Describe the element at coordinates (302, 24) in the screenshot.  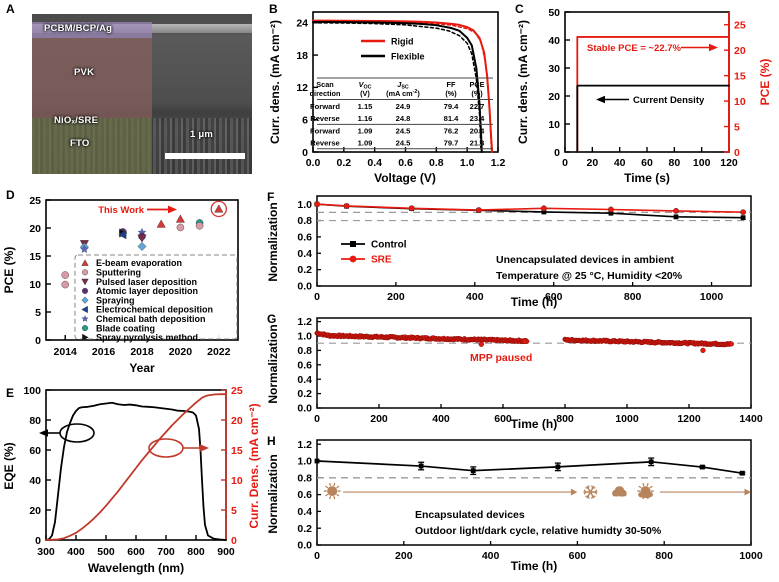
I see `svg-text: 24` at that location.